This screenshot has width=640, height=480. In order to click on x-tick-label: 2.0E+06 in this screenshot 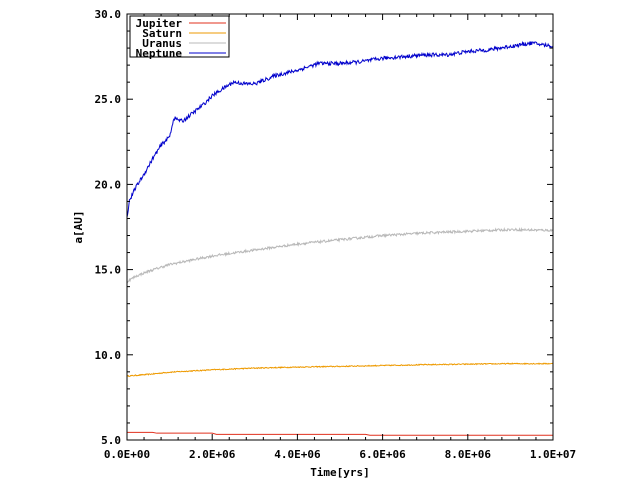, I will do `click(212, 454)`.